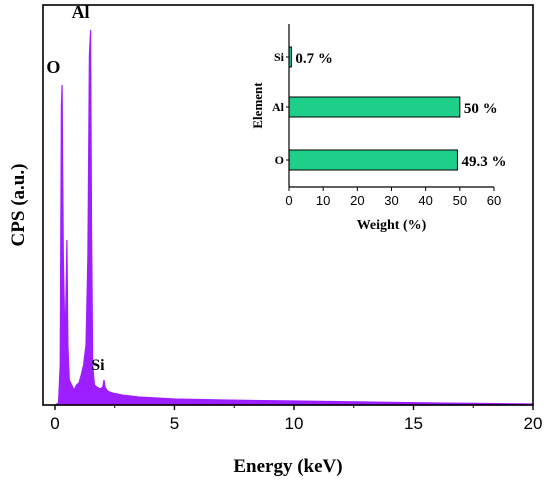 This screenshot has width=550, height=484. Describe the element at coordinates (357, 200) in the screenshot. I see `inset-x-tick-label: 20` at that location.